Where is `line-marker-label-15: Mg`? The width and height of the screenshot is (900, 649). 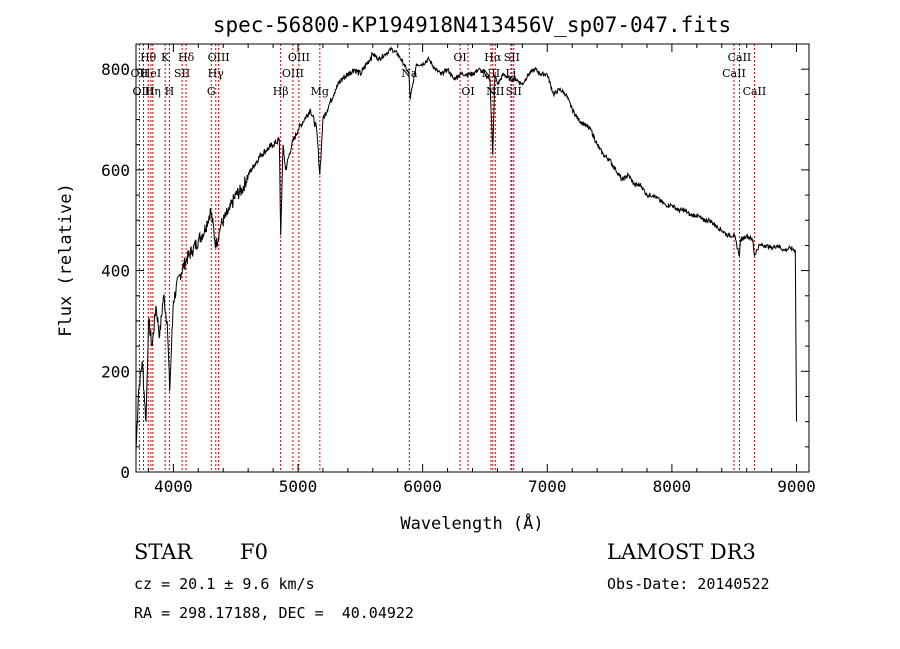 line-marker-label-15: Mg is located at coordinates (320, 91).